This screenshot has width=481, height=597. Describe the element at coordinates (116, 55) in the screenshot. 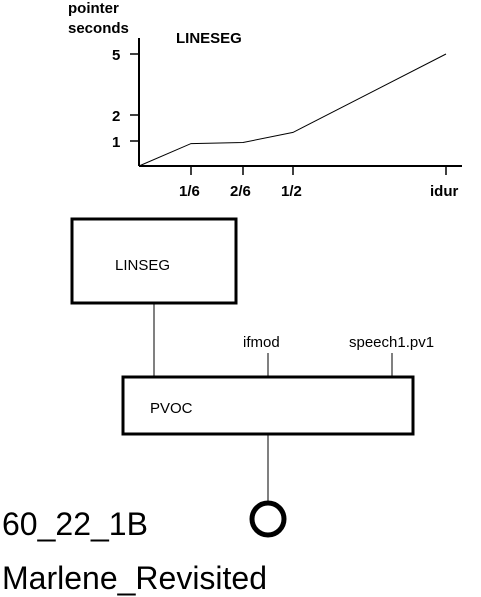

I see `y-tick-label-5: 5` at that location.